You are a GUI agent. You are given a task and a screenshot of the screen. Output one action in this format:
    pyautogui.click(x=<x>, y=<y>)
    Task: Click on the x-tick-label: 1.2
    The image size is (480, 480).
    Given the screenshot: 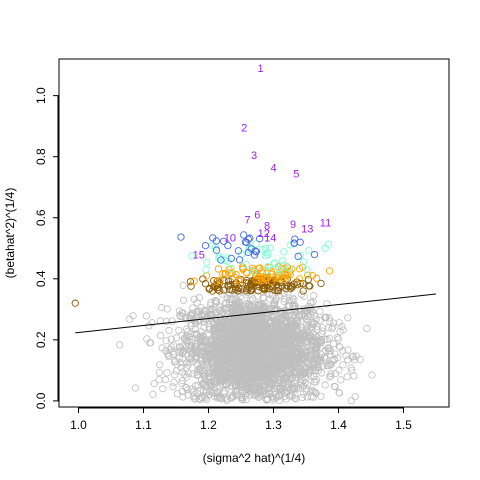 What is the action you would take?
    pyautogui.click(x=208, y=425)
    